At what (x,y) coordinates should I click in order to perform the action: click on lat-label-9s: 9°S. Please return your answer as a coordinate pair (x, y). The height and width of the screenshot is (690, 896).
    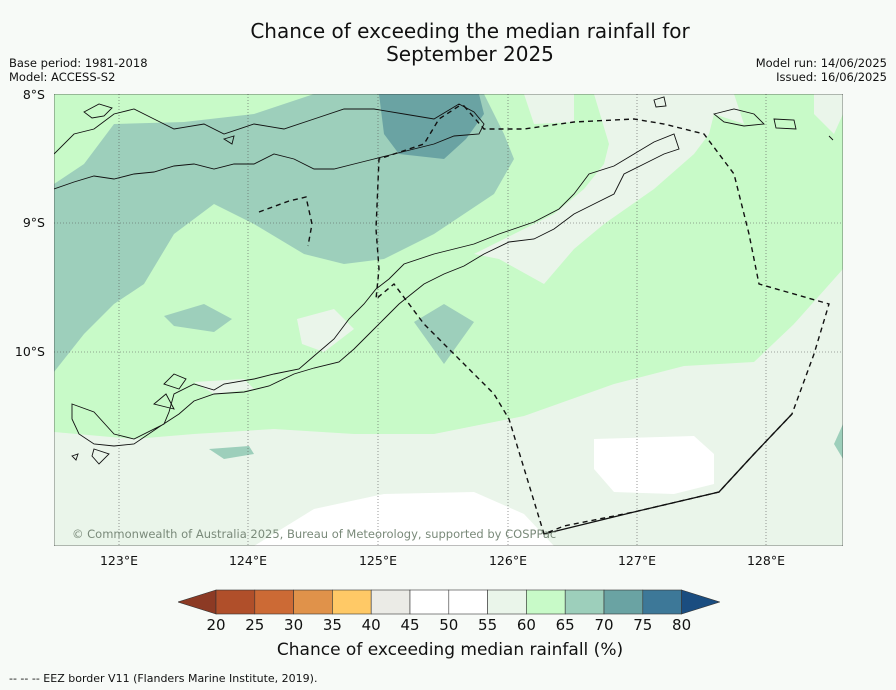
    Looking at the image, I should click on (33, 222).